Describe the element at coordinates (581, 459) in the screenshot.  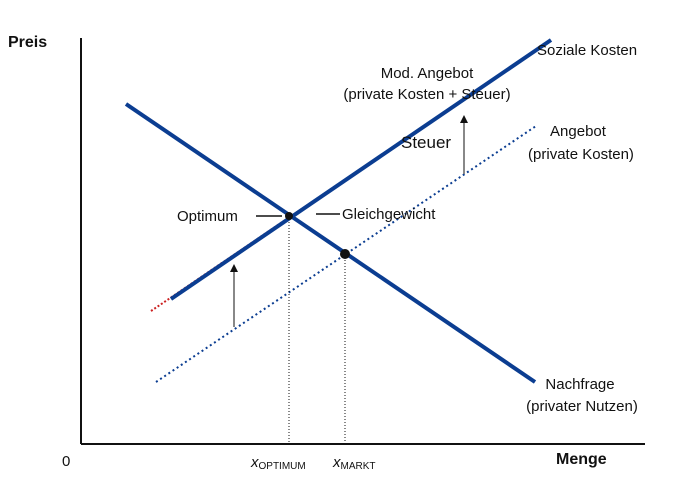
I see `x-axis-title: Menge` at that location.